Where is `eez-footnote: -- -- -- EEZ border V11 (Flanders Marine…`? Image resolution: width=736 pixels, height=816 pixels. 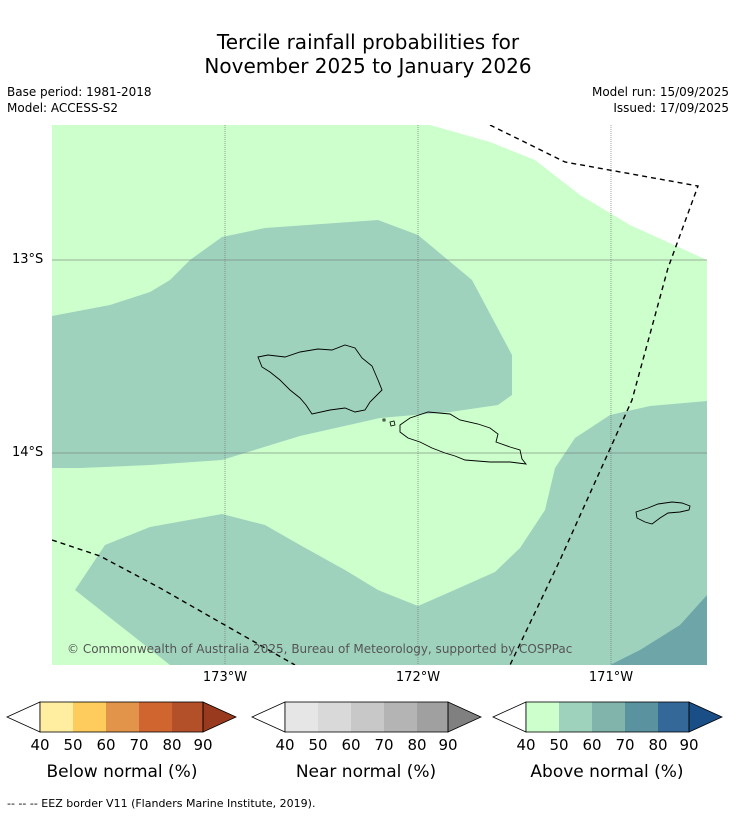 eez-footnote: -- -- -- EEZ border V11 (Flanders Marine… is located at coordinates (161, 803).